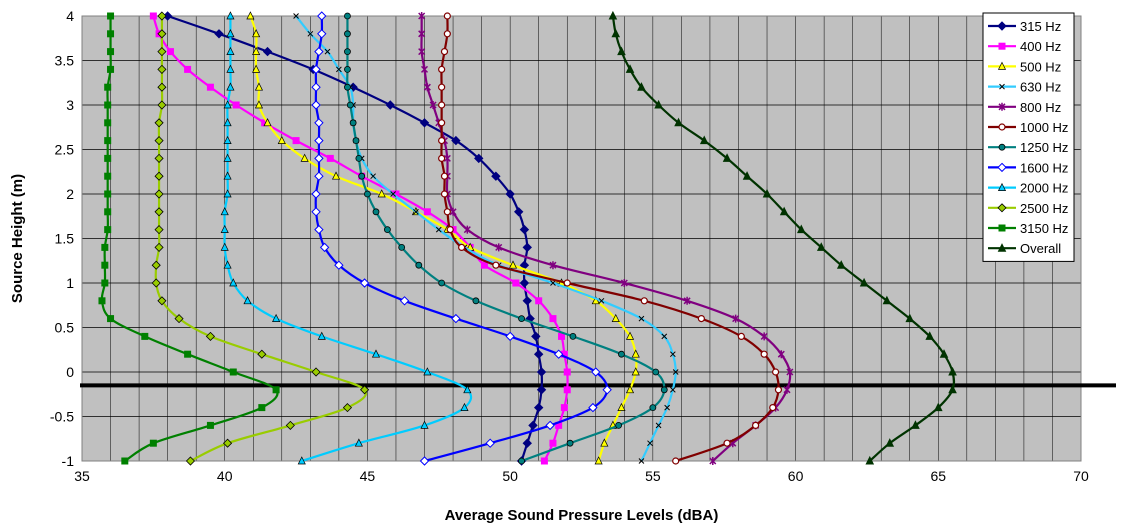  Describe the element at coordinates (17, 238) in the screenshot. I see `y-axis-title: Source Height (m)` at that location.